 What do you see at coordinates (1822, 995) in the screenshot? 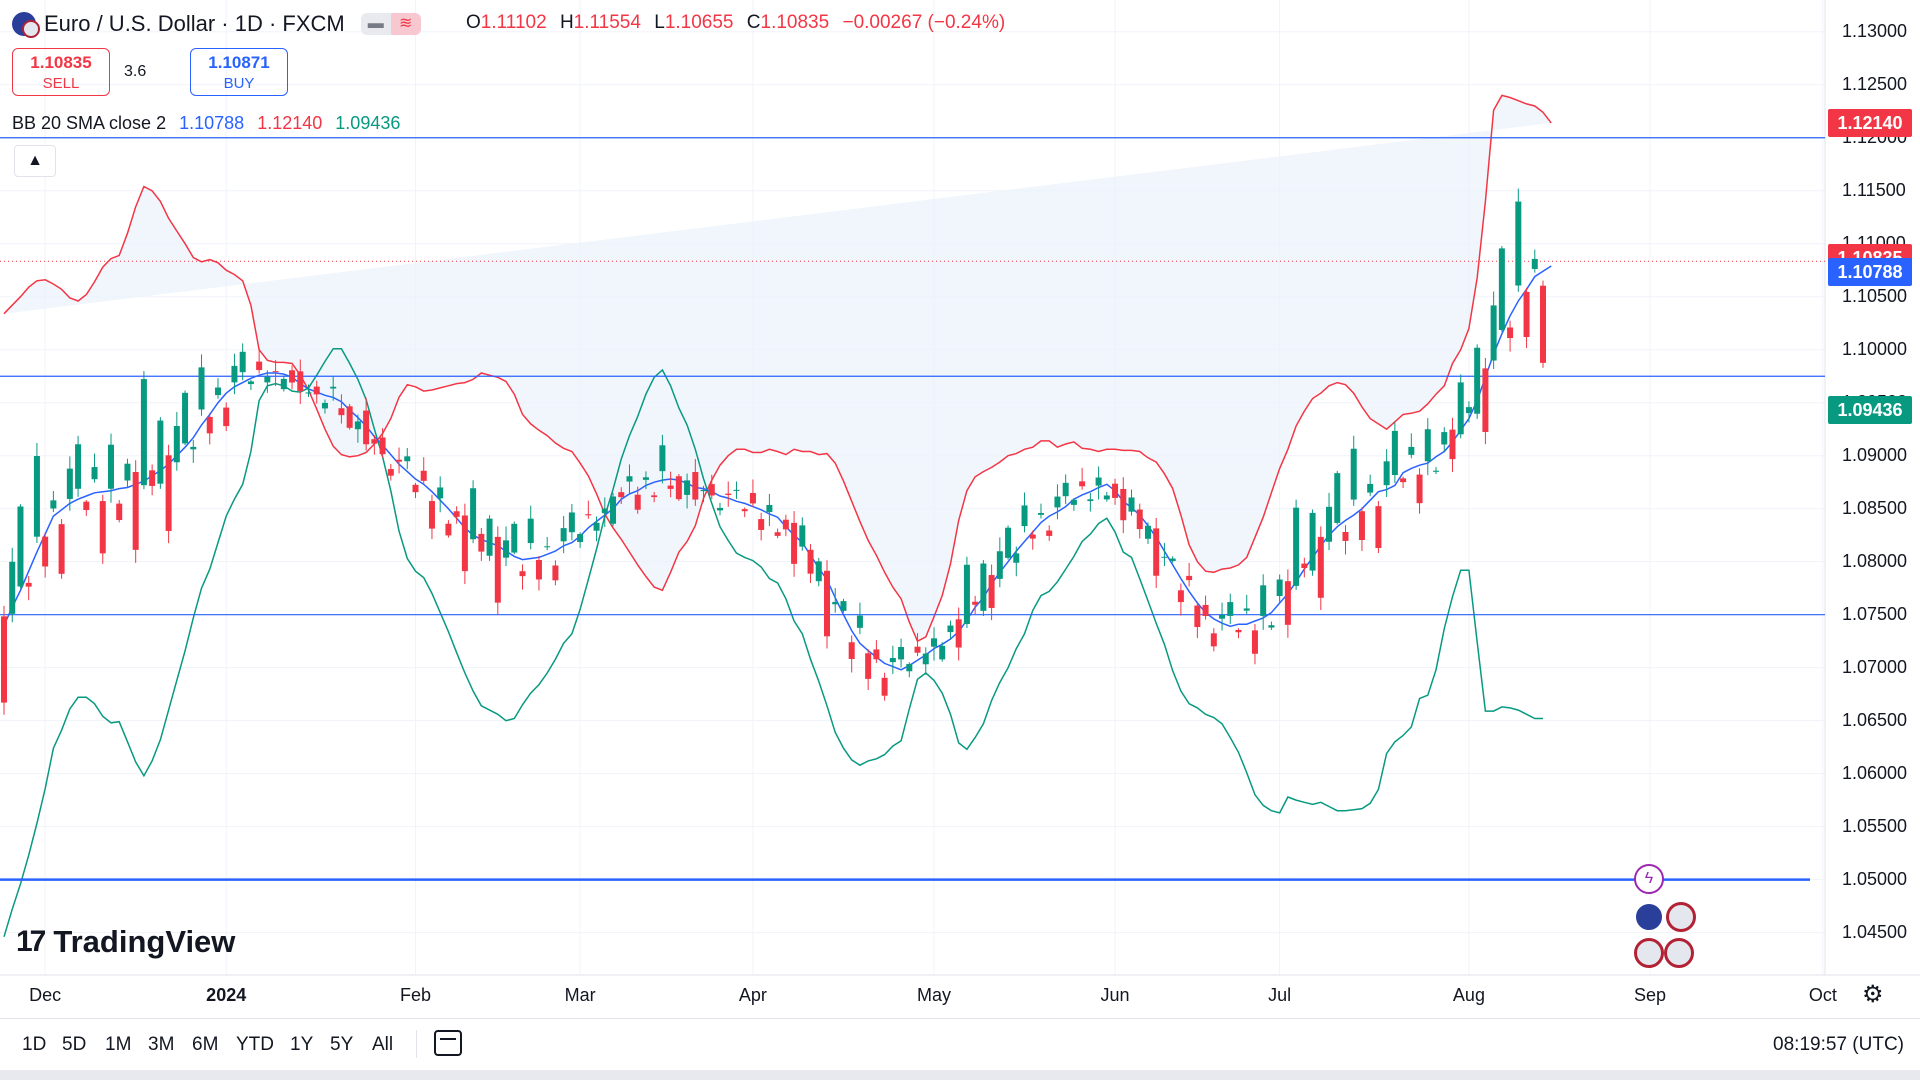
I see `time-axis-label: Oct` at bounding box center [1822, 995].